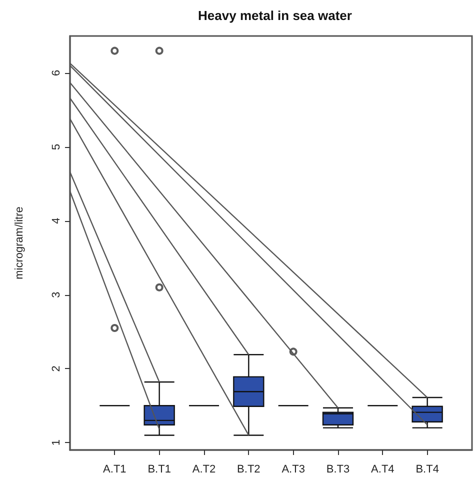 The height and width of the screenshot is (487, 475). Describe the element at coordinates (338, 470) in the screenshot. I see `x-tick-label: B.T3` at that location.